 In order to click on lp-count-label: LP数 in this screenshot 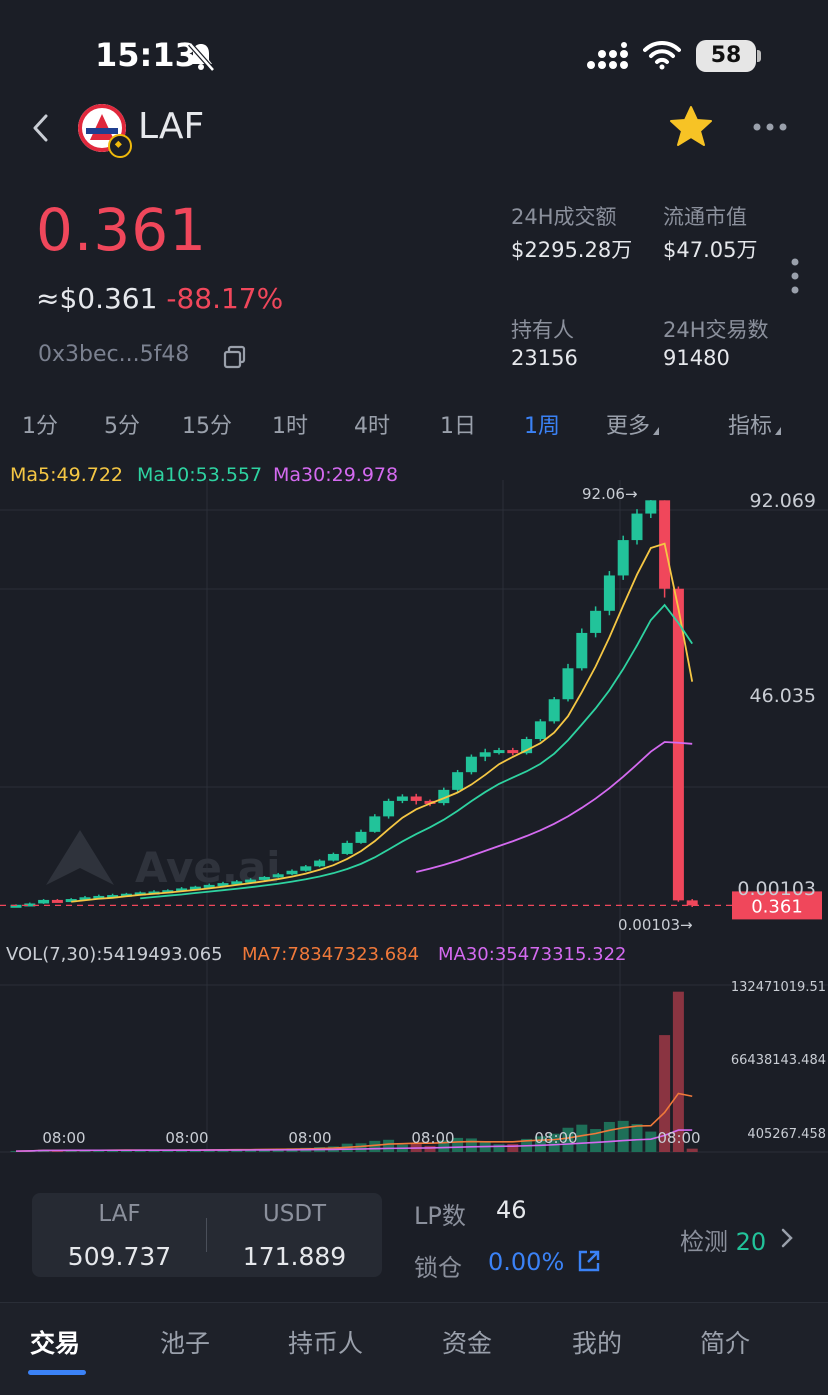, I will do `click(440, 1216)`.